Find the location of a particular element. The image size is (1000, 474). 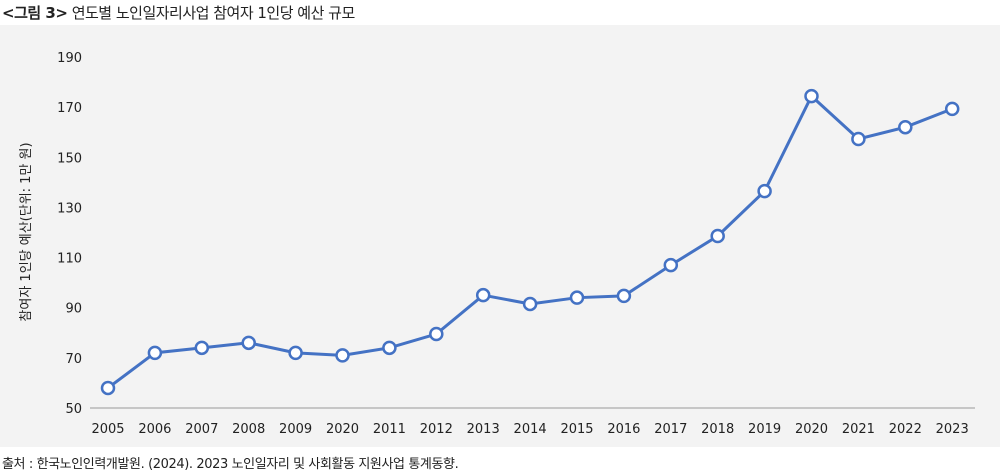

figure-number: <그림 3> is located at coordinates (35, 13).